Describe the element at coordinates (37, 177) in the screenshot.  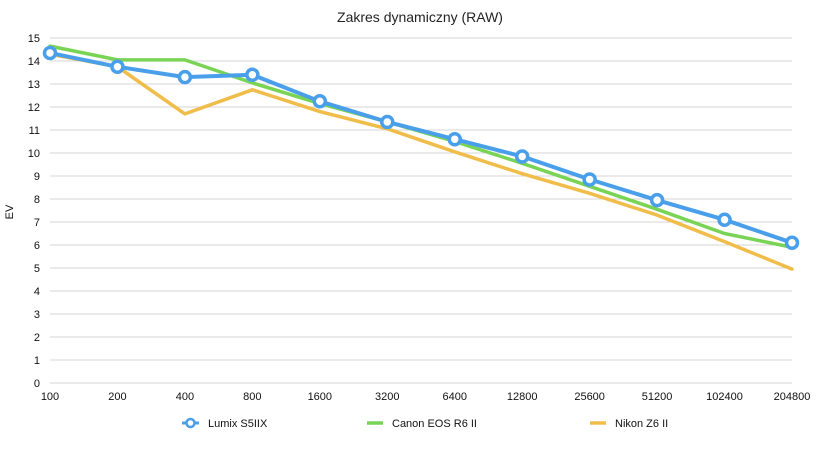
I see `y-tick-label: 9` at that location.